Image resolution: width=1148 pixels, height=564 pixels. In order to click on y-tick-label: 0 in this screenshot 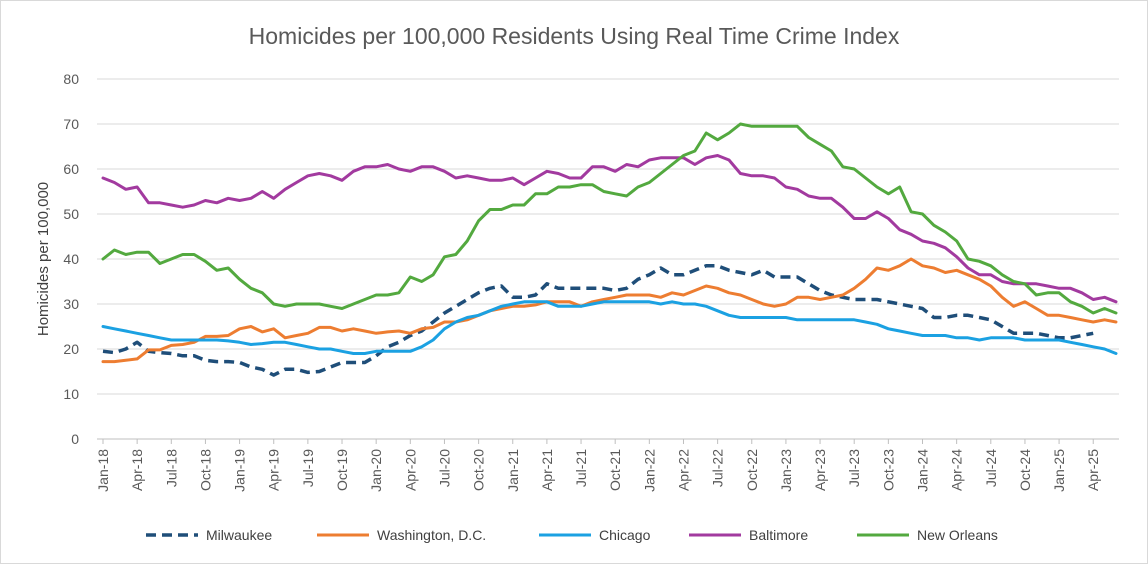, I will do `click(75, 439)`.